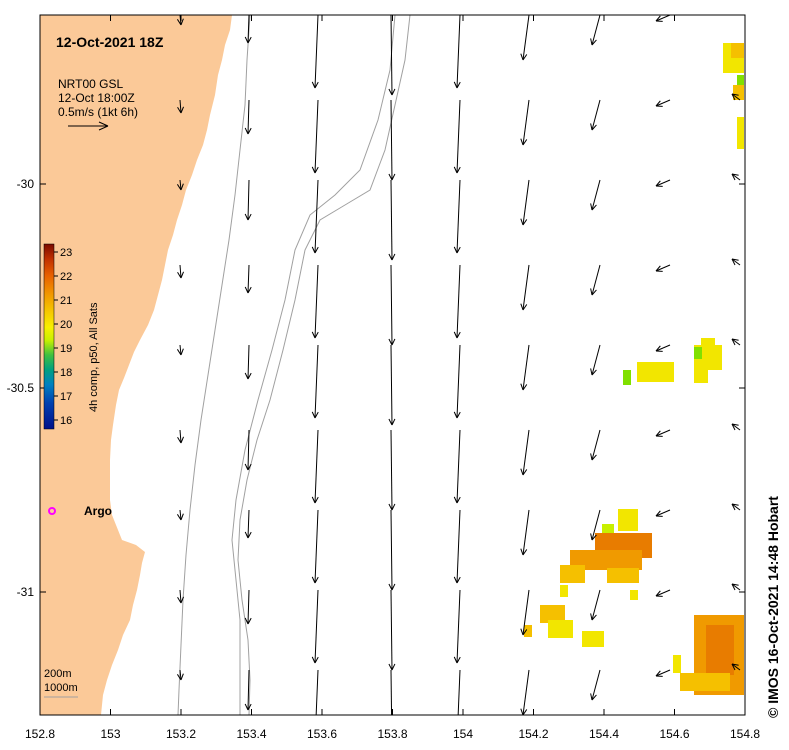 The height and width of the screenshot is (750, 789). What do you see at coordinates (66, 277) in the screenshot?
I see `colorbar-tick-label: 22` at bounding box center [66, 277].